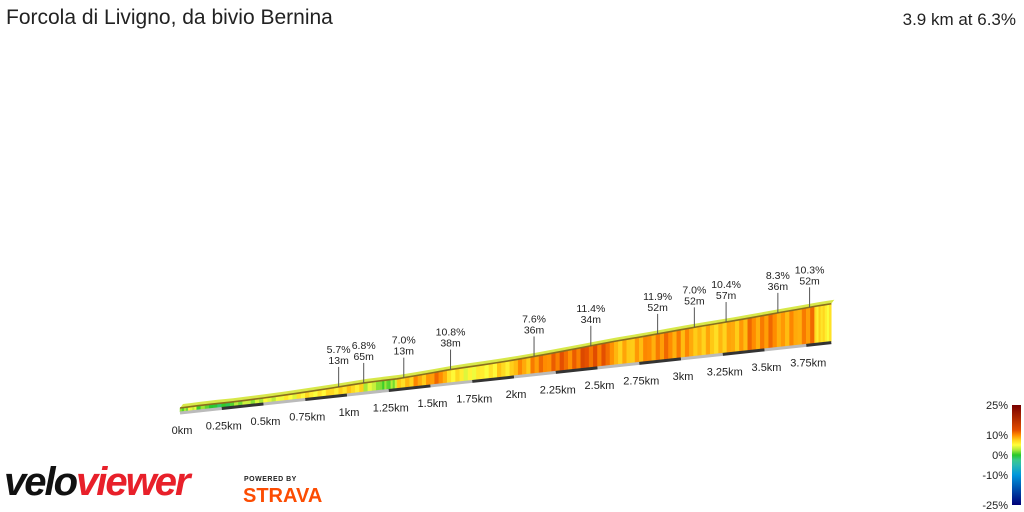  Describe the element at coordinates (349, 413) in the screenshot. I see `distance-tick-label: 1km` at that location.